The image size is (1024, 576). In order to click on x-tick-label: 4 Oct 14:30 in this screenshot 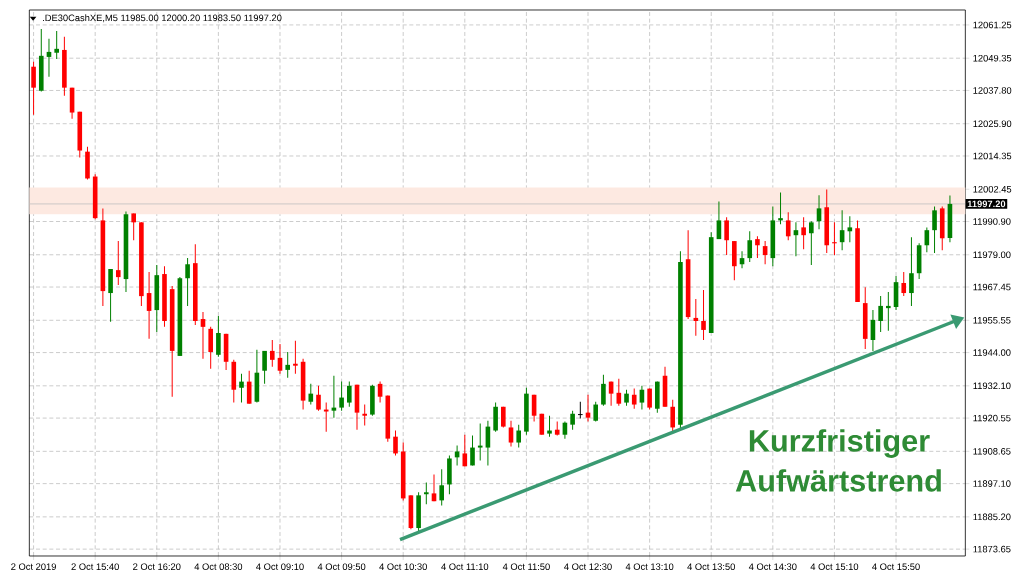, I will do `click(772, 566)`.